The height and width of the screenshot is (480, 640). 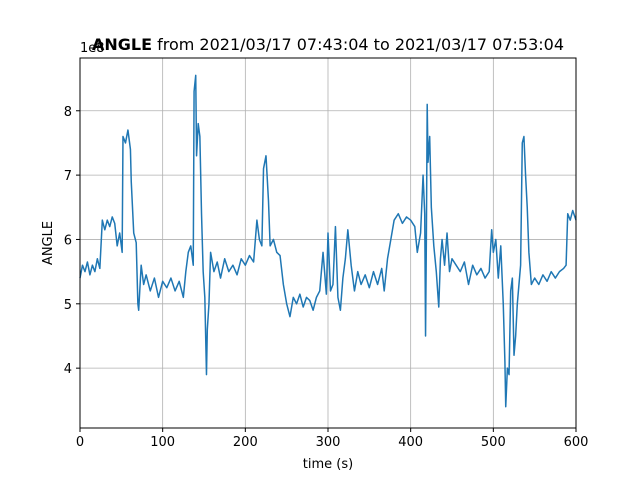 What do you see at coordinates (68, 369) in the screenshot?
I see `y-tick-label: 4` at bounding box center [68, 369].